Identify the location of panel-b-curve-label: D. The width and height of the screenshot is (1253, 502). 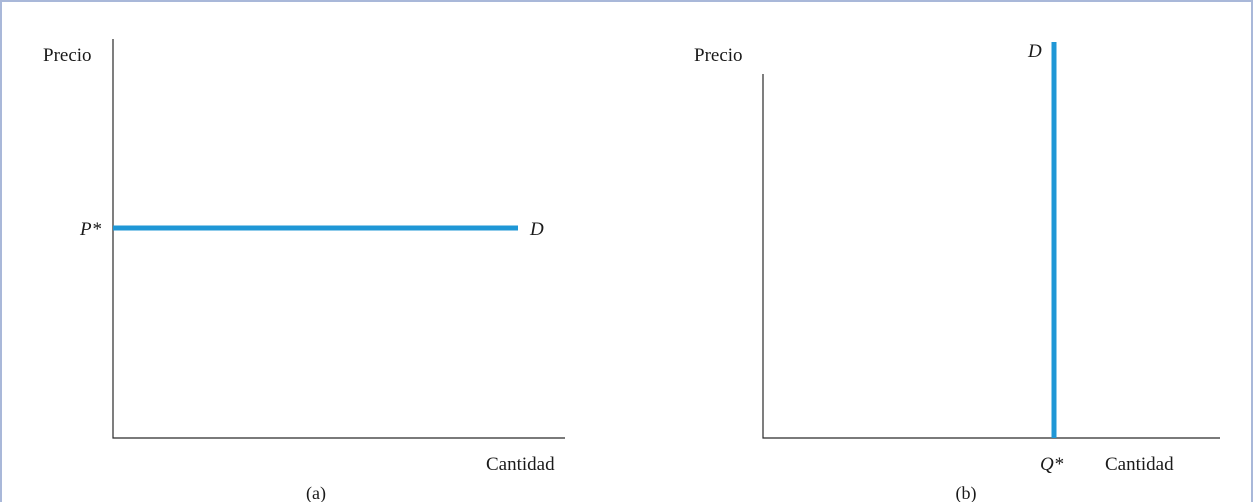
(1034, 51).